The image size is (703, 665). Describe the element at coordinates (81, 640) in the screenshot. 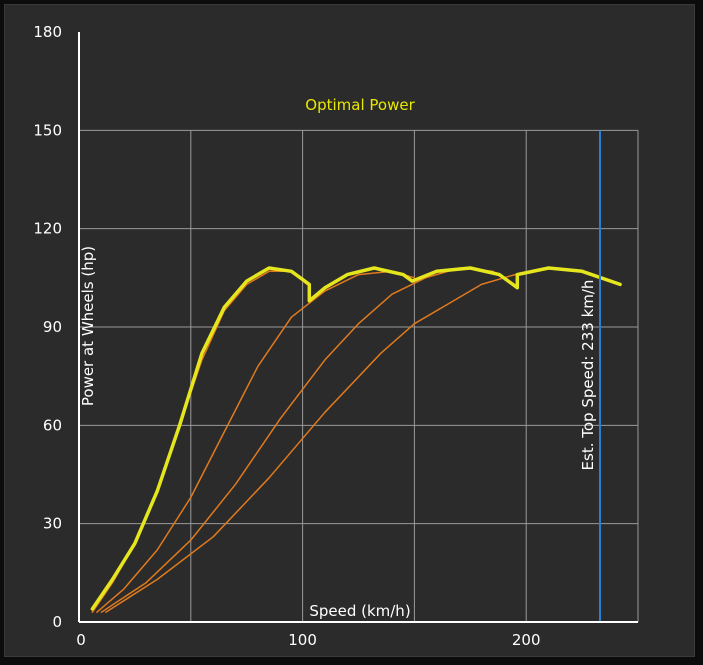

I see `x-tick-label: 0` at that location.